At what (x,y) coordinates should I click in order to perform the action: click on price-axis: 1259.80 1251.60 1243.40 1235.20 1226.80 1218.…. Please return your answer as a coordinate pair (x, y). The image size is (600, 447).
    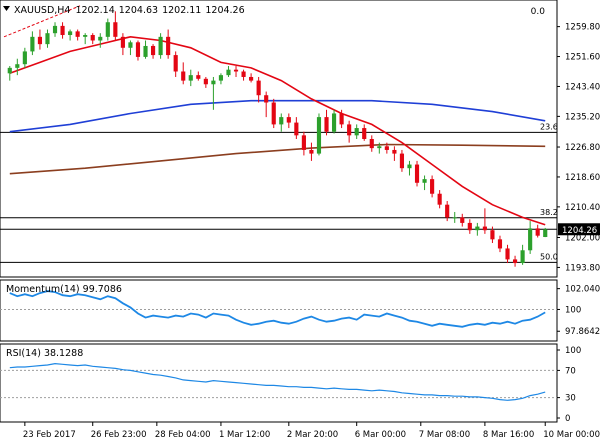
    Looking at the image, I should click on (578, 148).